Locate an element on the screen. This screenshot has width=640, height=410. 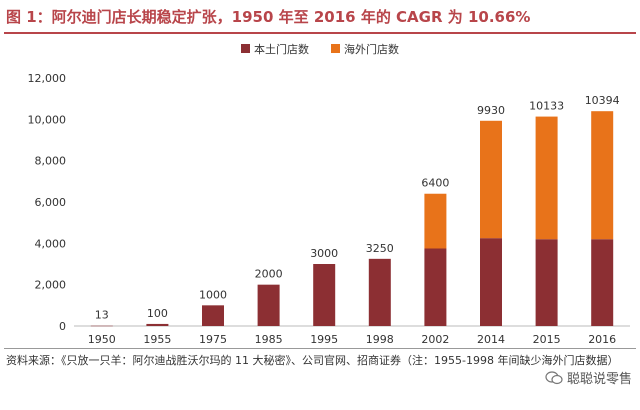
y-tick-label: 10,000 is located at coordinates (47, 119).